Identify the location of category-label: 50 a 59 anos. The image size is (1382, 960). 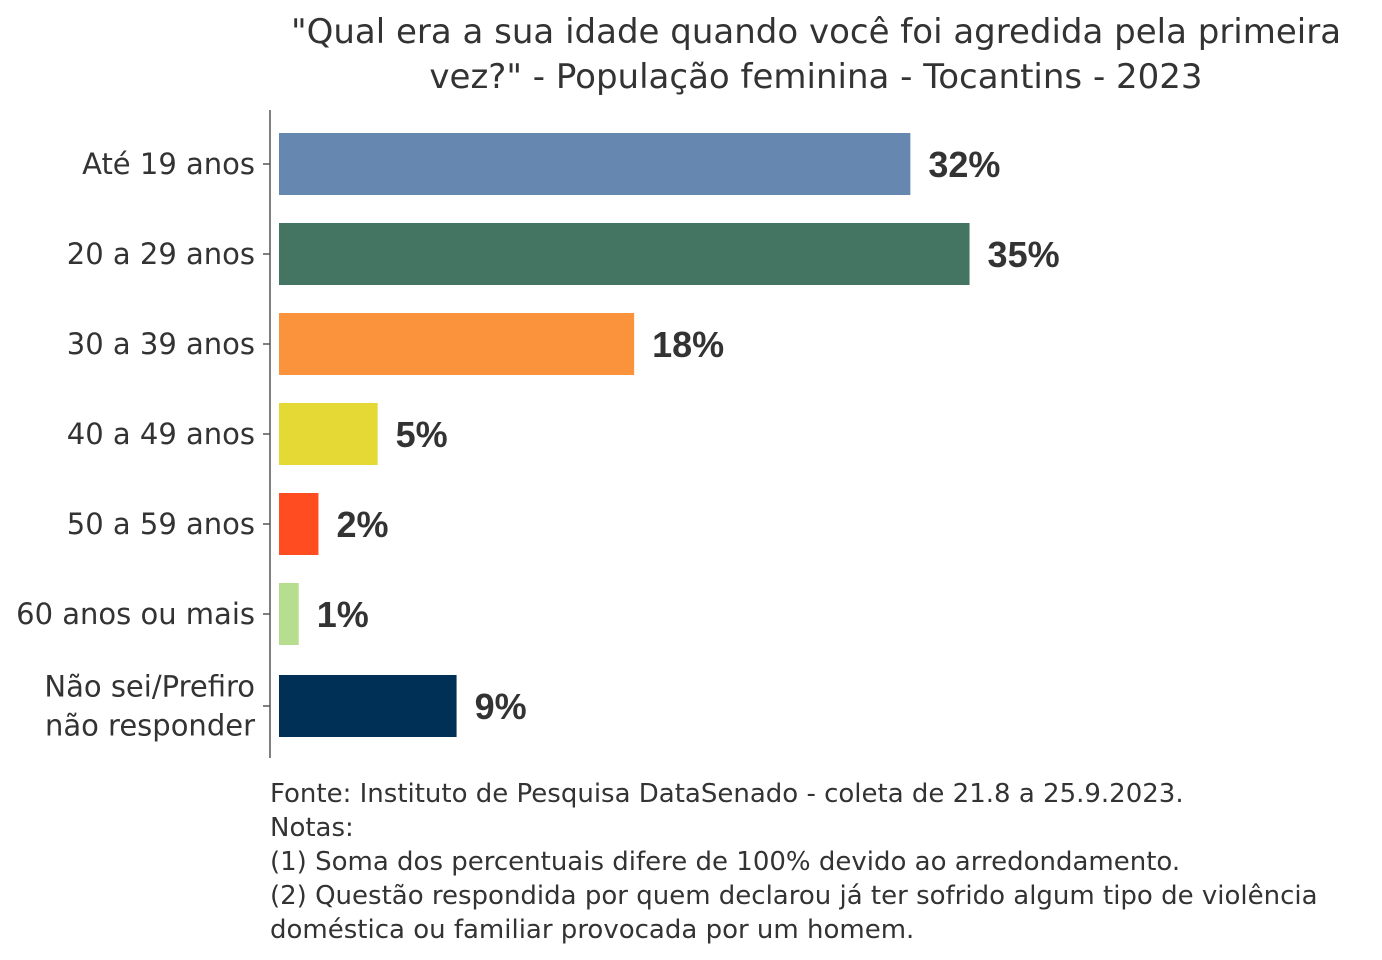
(161, 524).